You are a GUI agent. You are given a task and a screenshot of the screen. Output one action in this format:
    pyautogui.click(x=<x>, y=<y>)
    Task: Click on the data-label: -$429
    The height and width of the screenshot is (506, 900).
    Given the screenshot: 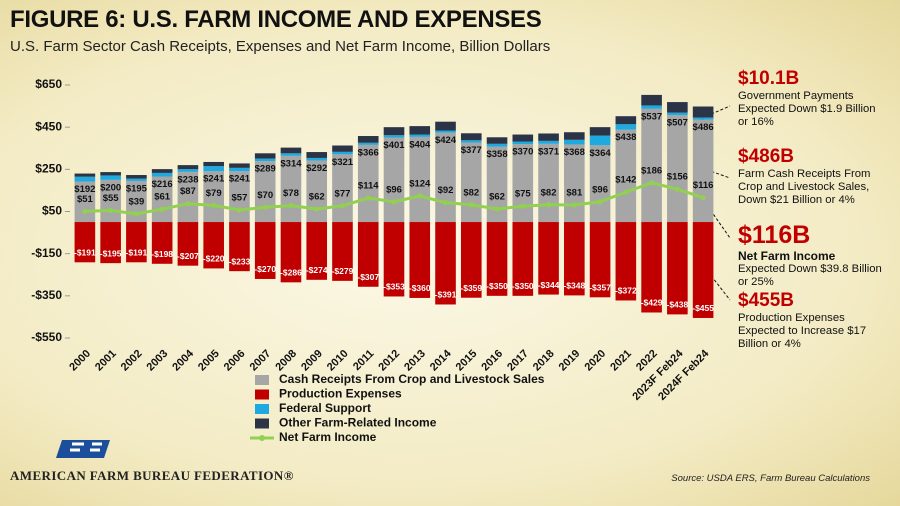 What is the action you would take?
    pyautogui.click(x=652, y=303)
    